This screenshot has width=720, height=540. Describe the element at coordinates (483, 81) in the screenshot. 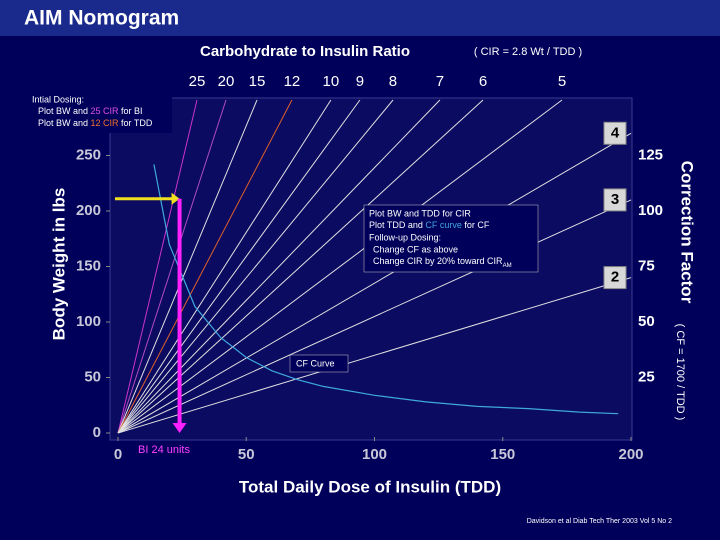

I see `ratio-label: 6` at that location.